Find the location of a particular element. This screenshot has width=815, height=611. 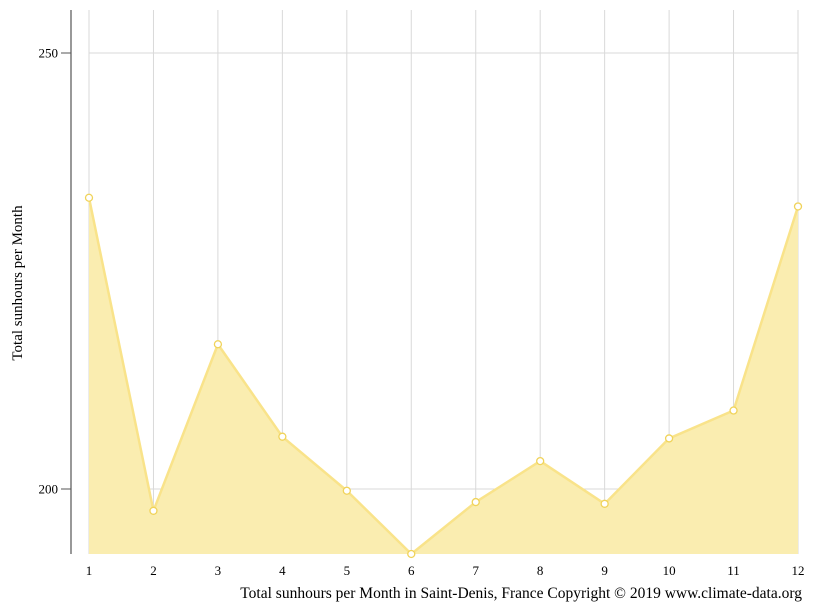

x-tick-label-8: 8 is located at coordinates (540, 570).